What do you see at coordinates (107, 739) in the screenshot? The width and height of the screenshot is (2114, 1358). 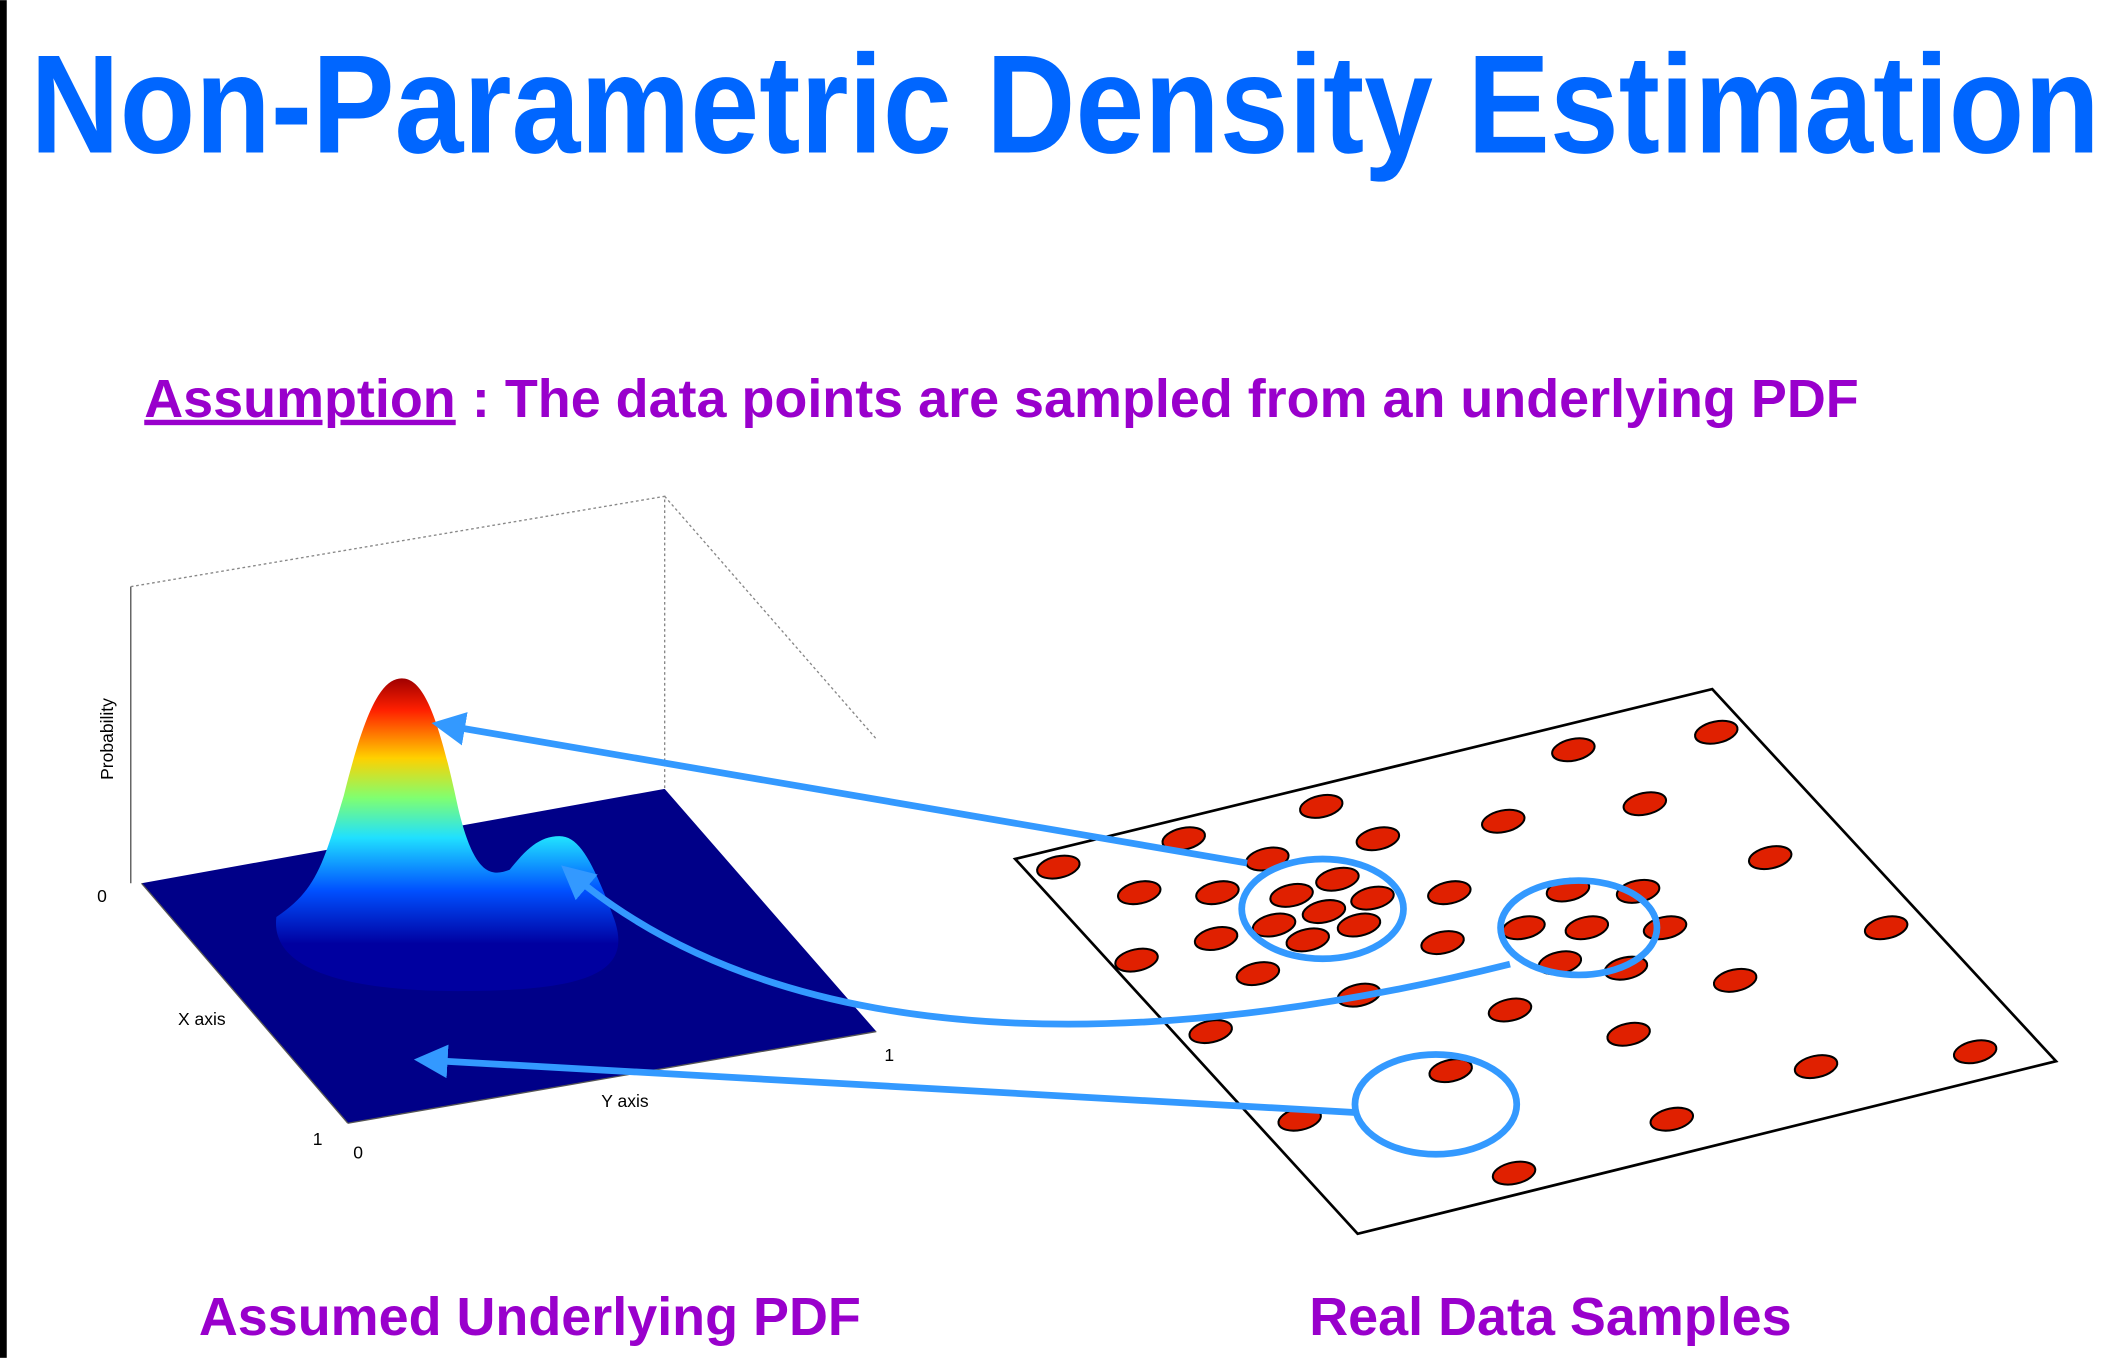 I see `z-label: Probability` at bounding box center [107, 739].